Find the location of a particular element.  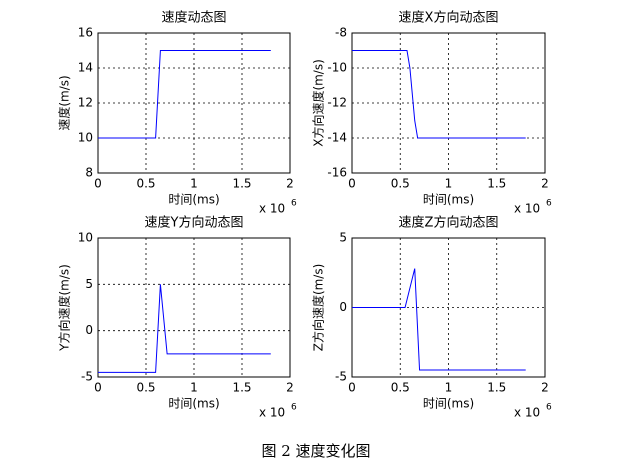

y-tick-label: 8 is located at coordinates (89, 173).